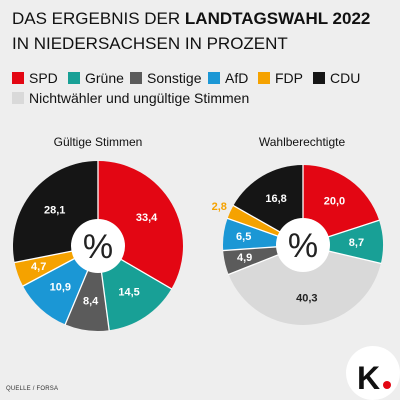 The width and height of the screenshot is (400, 400). Describe the element at coordinates (244, 258) in the screenshot. I see `value-label-sonstige: 4,9` at that location.